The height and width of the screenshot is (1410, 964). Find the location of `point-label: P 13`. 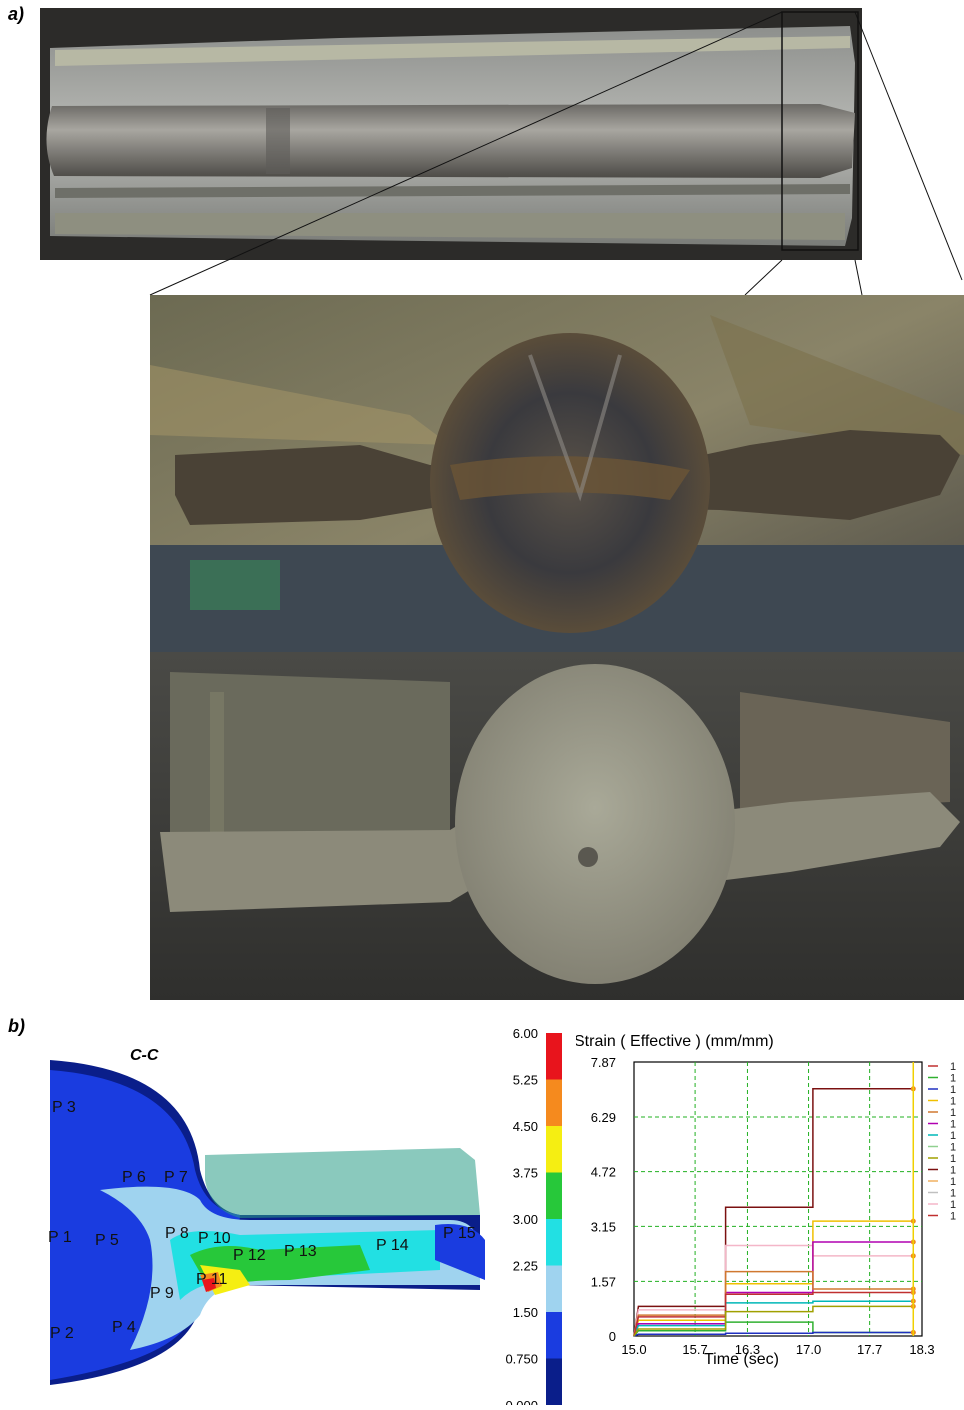

point-label: P 13 is located at coordinates (300, 1251).